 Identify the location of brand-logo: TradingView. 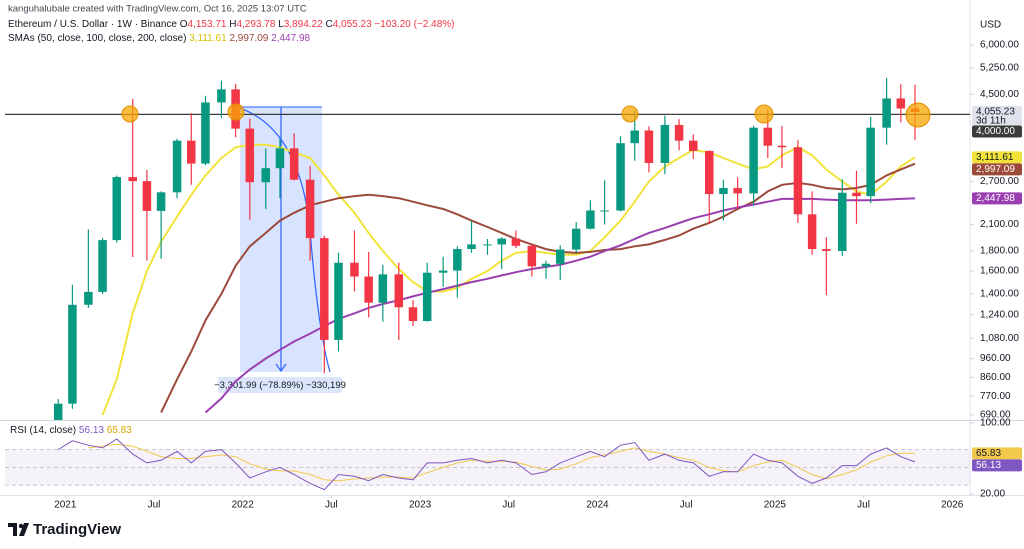
(64, 529).